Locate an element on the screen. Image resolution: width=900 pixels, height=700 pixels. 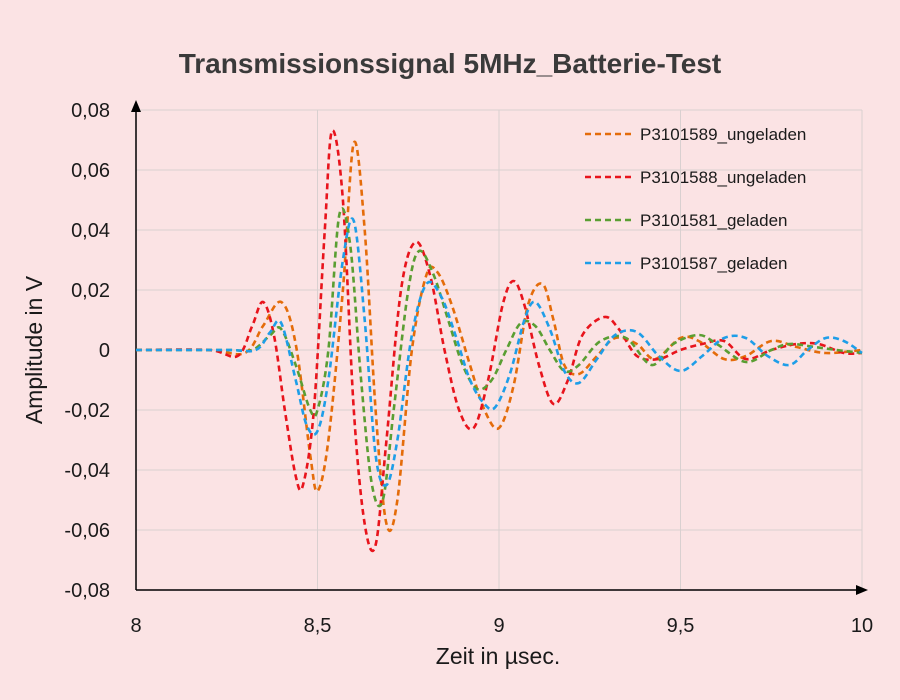
legend-entry: P3101589_ungeladen is located at coordinates (723, 134).